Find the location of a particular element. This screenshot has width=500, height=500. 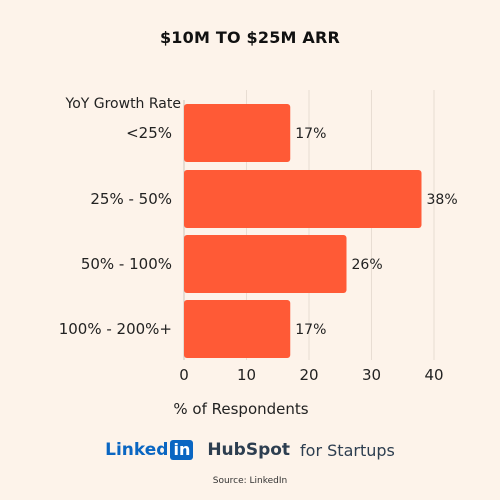

x-axis-title: % of Respondents is located at coordinates (240, 409).